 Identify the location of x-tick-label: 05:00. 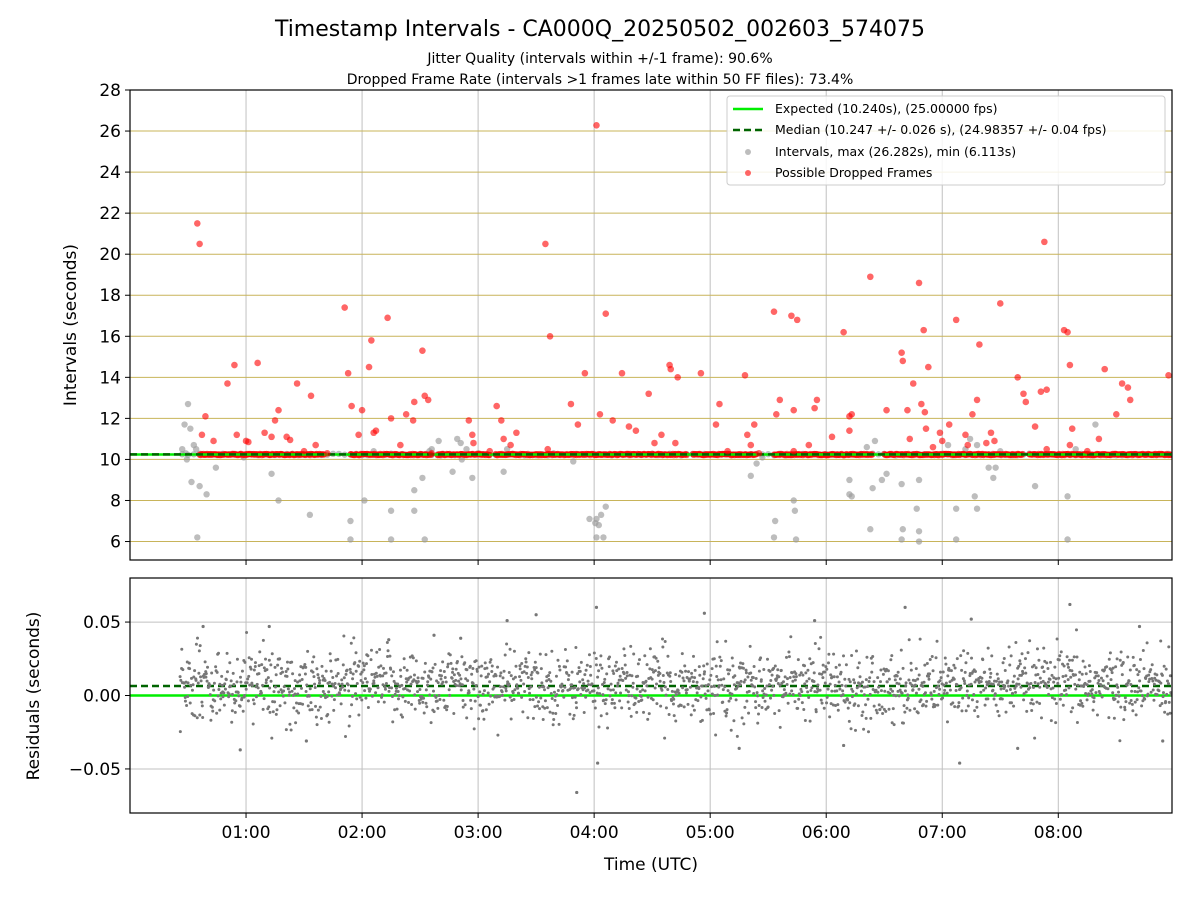
(710, 833).